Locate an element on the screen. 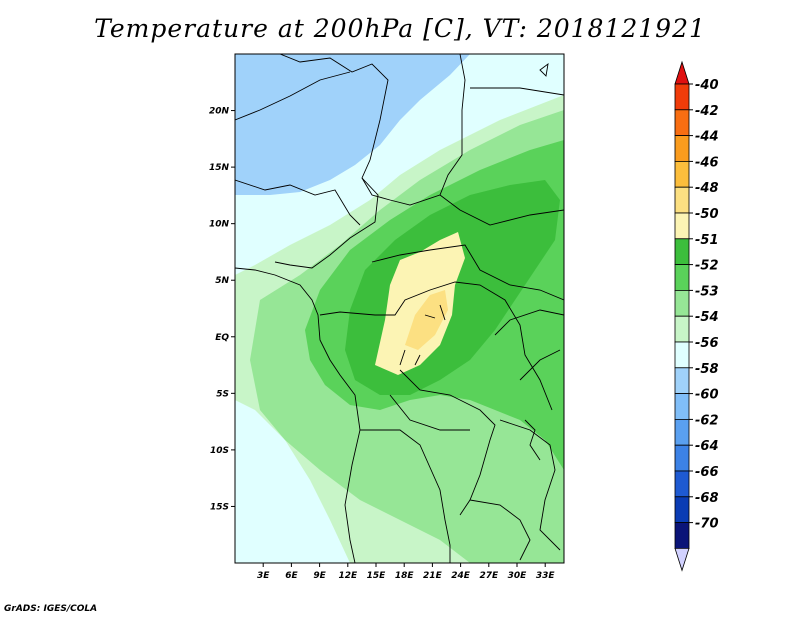 The height and width of the screenshot is (618, 800). x-tick-label: 24E is located at coordinates (461, 576).